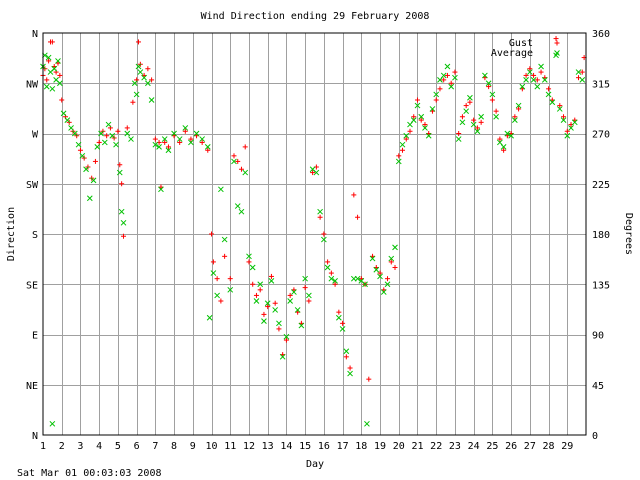 The image size is (640, 480). I want to click on y-tick-label-right: 135, so click(601, 285).